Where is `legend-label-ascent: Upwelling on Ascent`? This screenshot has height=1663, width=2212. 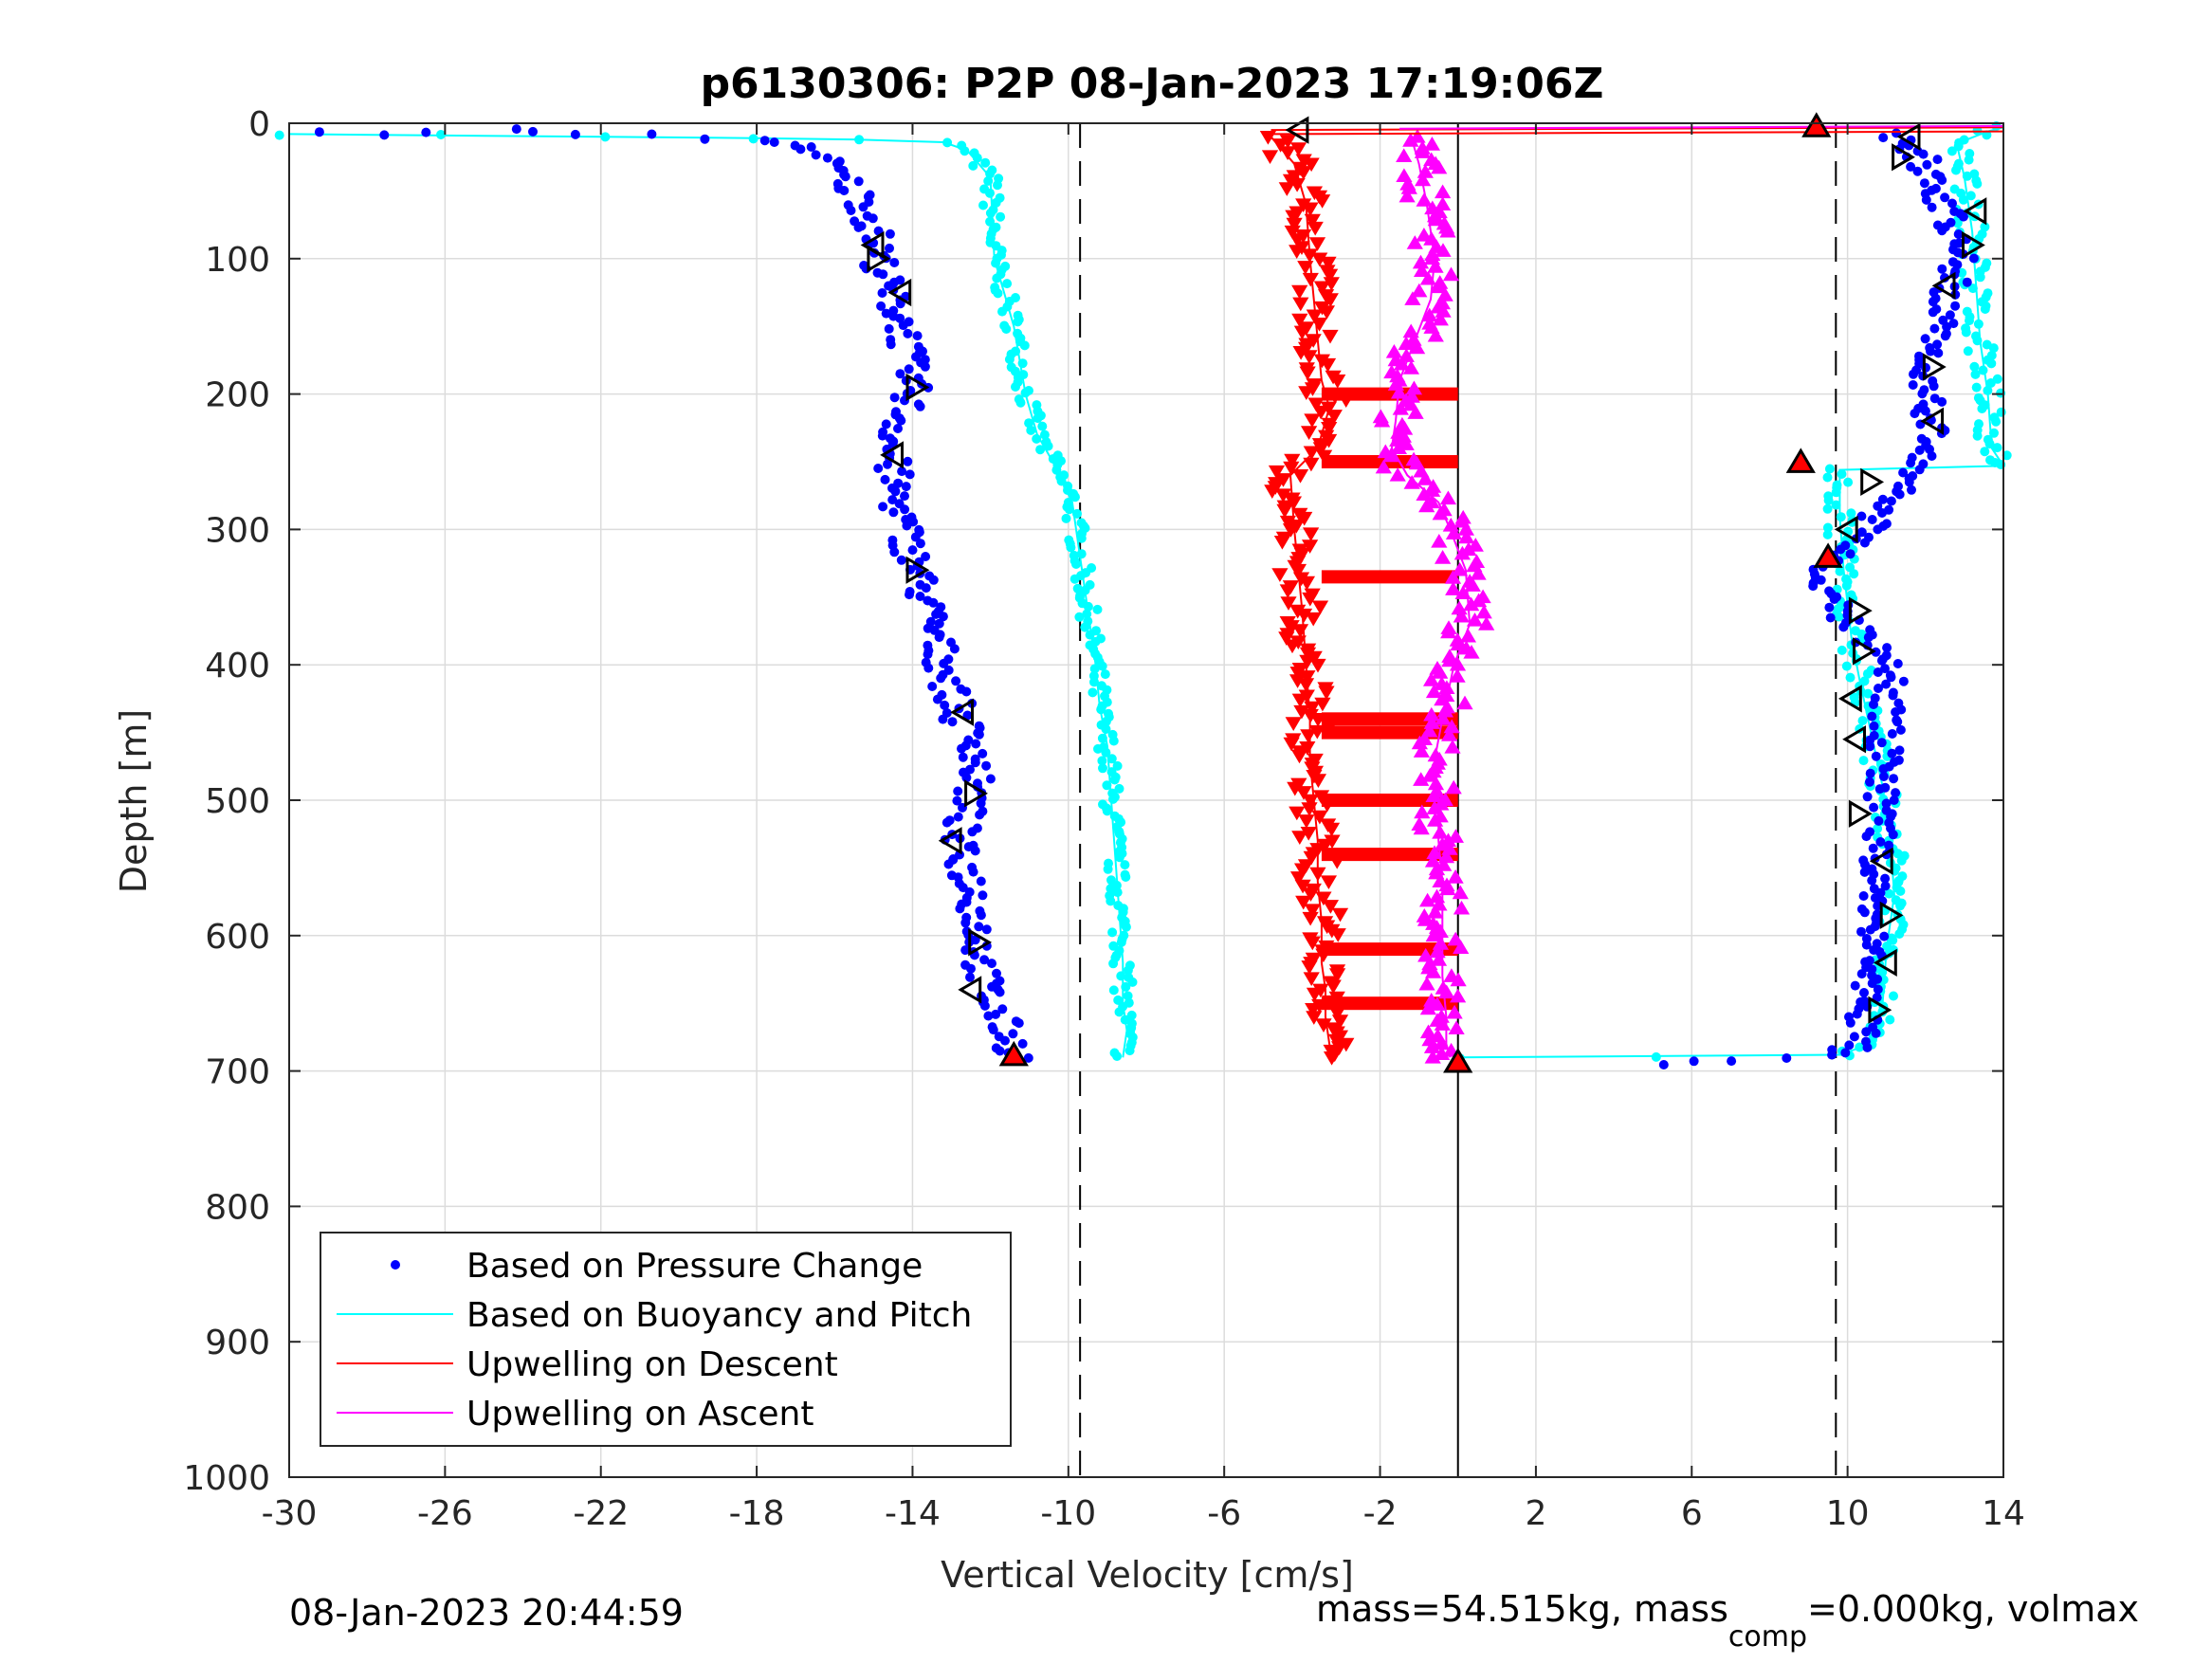
legend-label-ascent: Upwelling on Ascent is located at coordinates (640, 1414).